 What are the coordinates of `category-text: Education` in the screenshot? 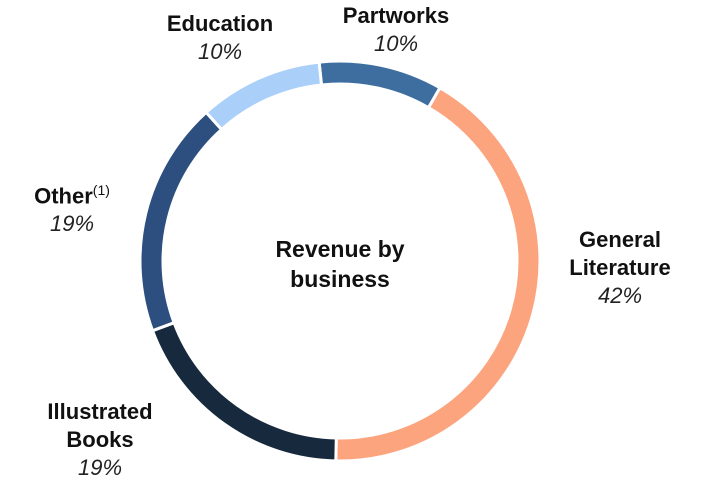 It's located at (220, 23).